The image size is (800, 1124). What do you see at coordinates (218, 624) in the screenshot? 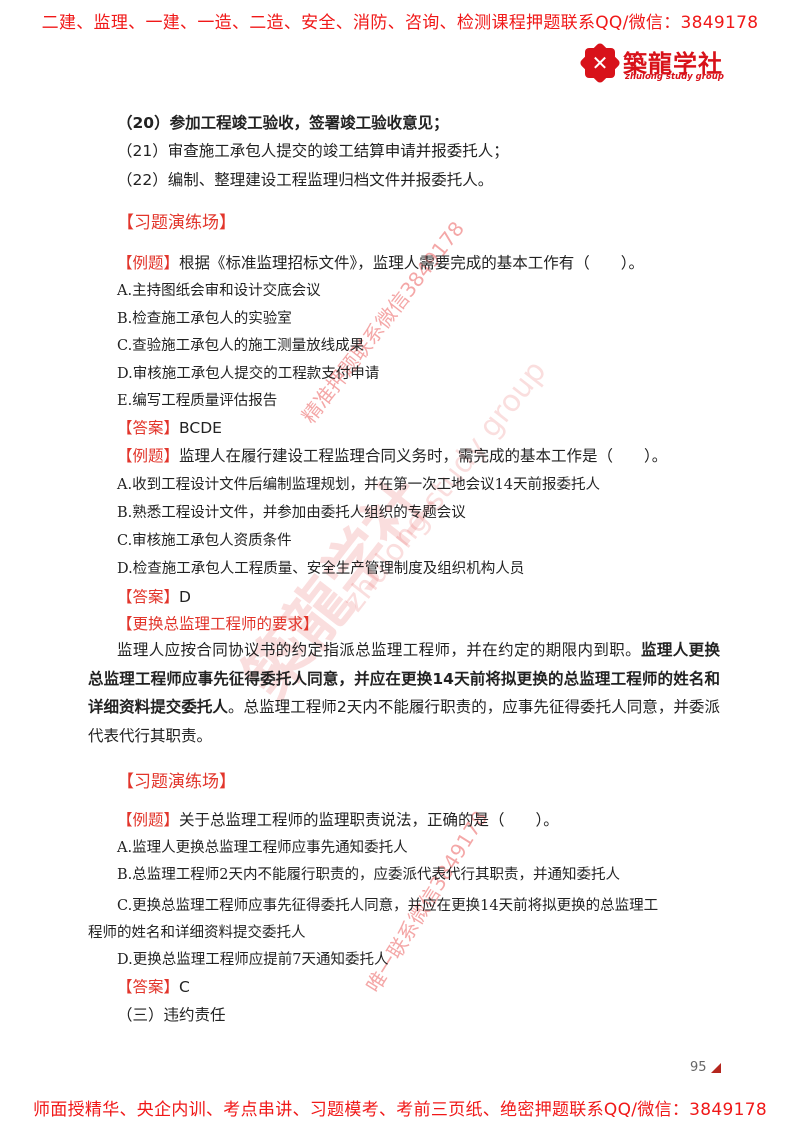
I see `replace-heading: 【更换总监理工程师的要求】` at bounding box center [218, 624].